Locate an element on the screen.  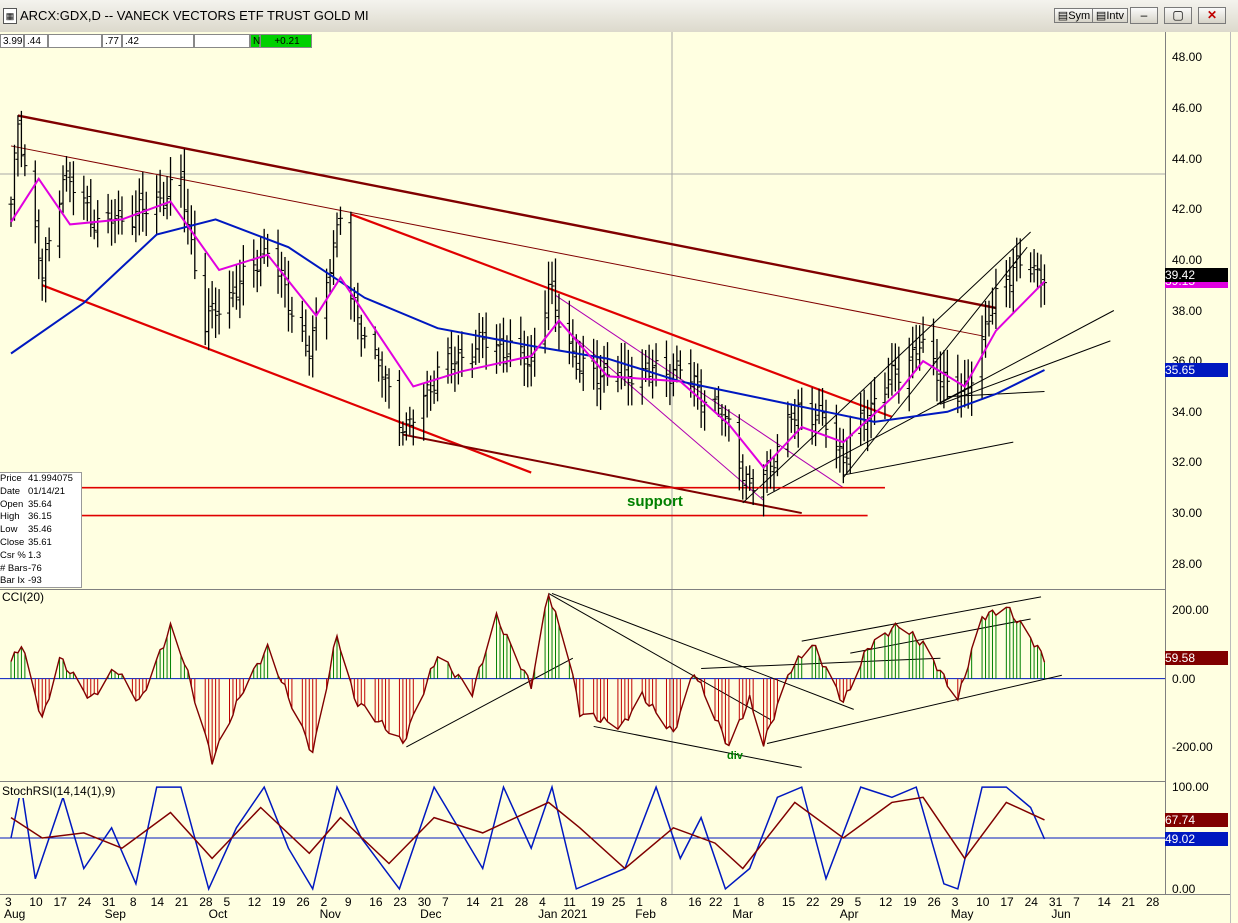
minimize-button: – is located at coordinates (1144, 15).